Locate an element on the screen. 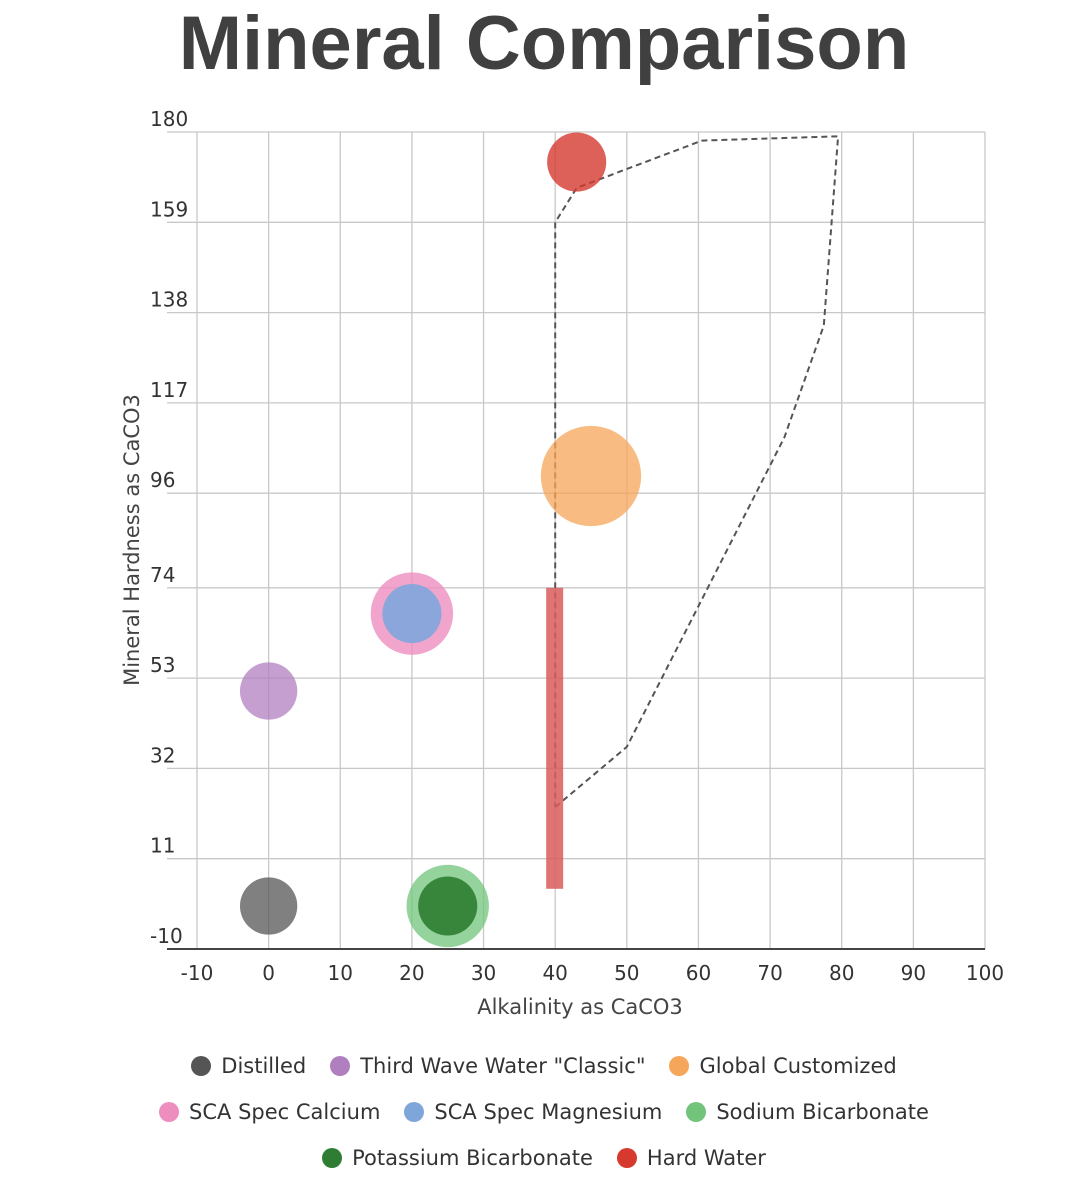  y-tick-label: -10 is located at coordinates (166, 936).